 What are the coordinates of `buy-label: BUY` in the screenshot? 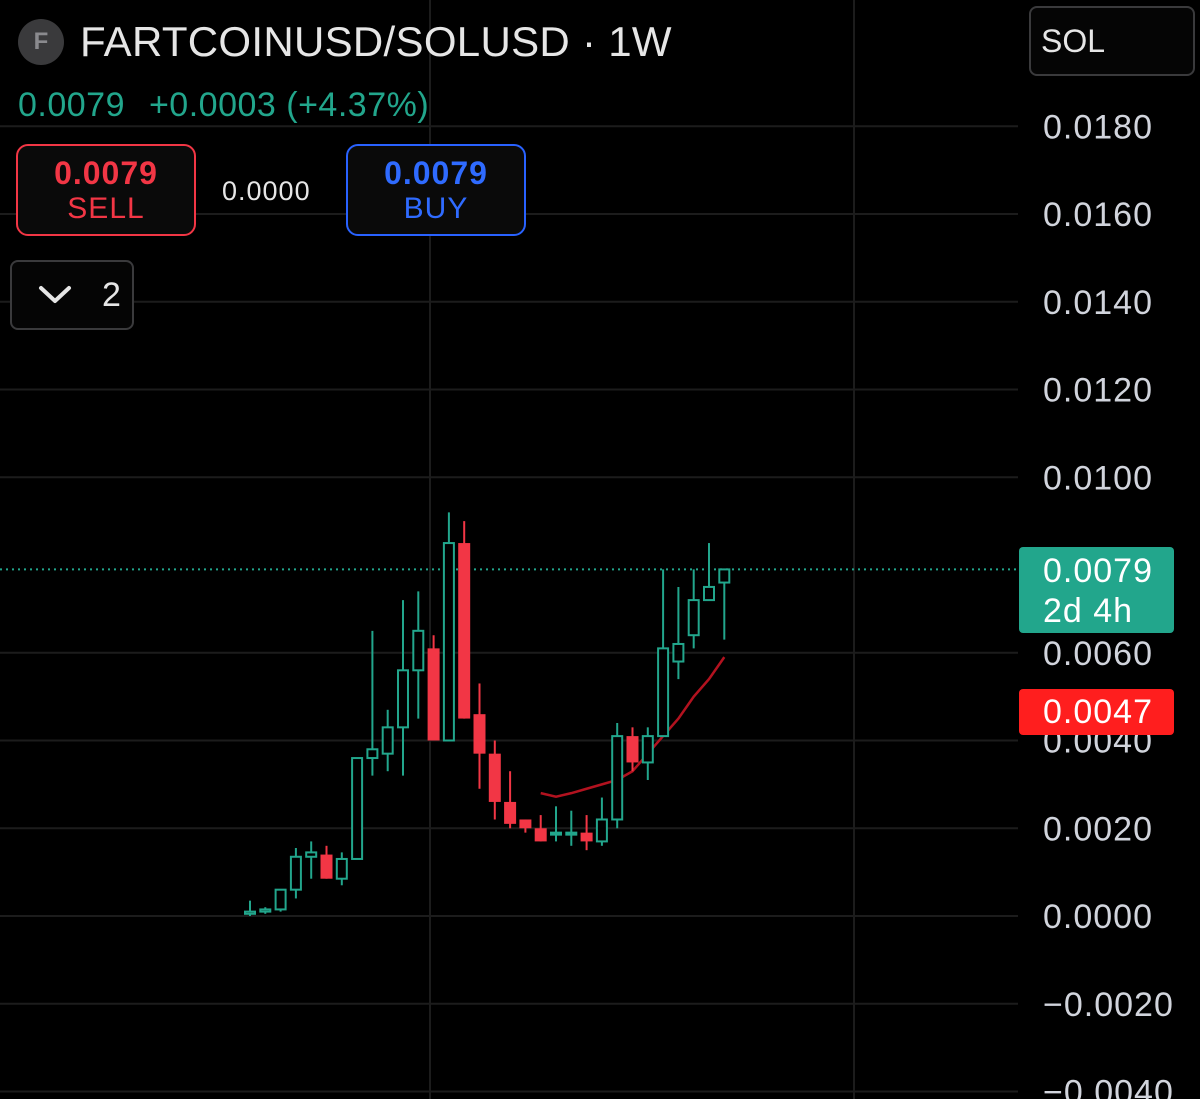 It's located at (436, 208).